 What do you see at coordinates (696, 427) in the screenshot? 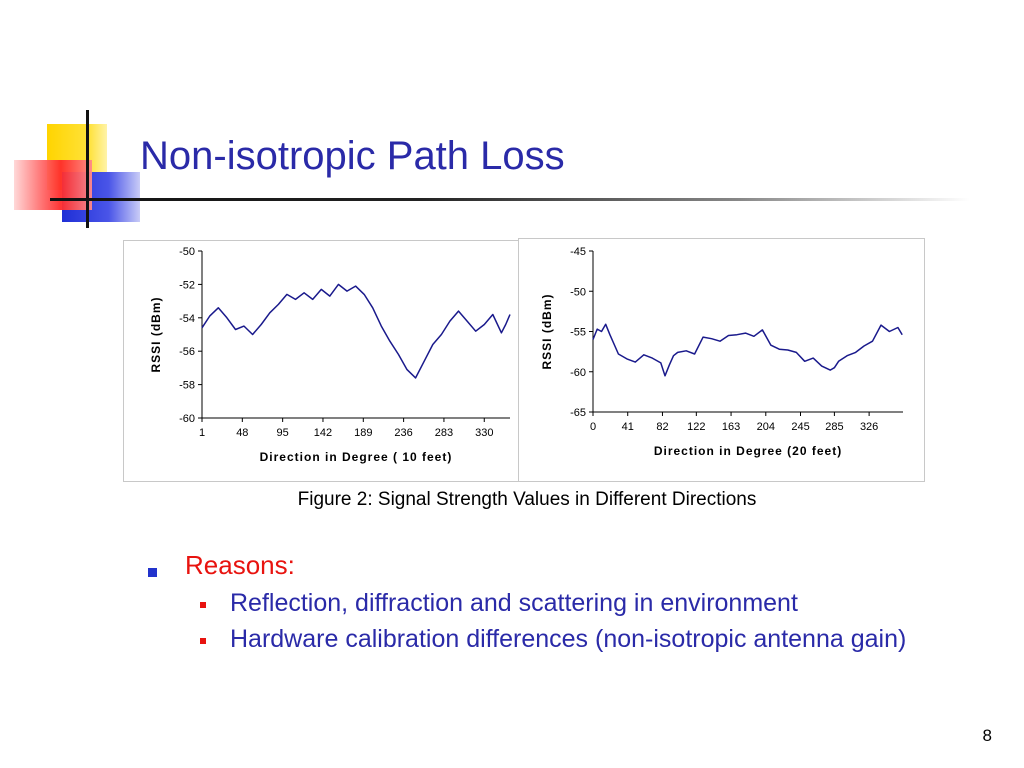
I see `x-tick-label: 122` at bounding box center [696, 427].